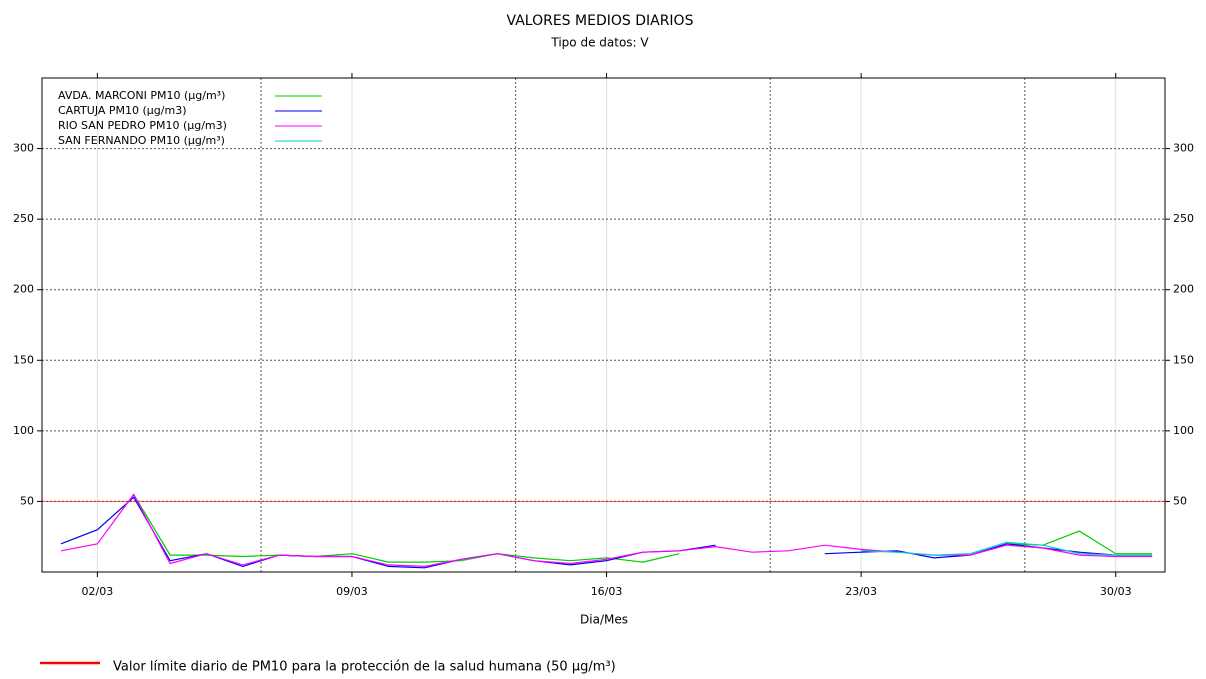 This screenshot has width=1206, height=679. Describe the element at coordinates (23, 148) in the screenshot. I see `y-tick-label: 300` at that location.